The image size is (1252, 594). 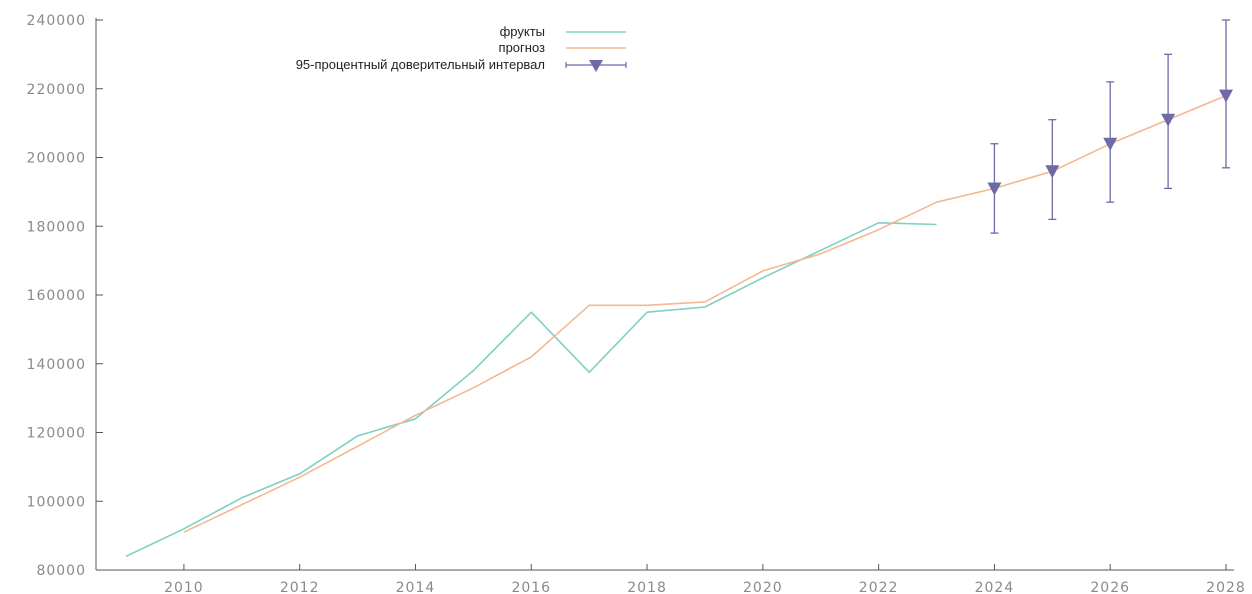 I want to click on legend-label-2: 95-процентный доверительный интервал, so click(x=420, y=64).